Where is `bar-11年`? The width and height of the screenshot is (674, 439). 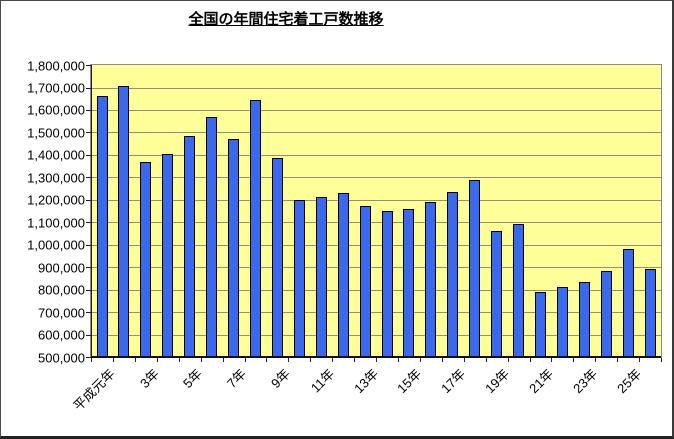
bar-11年 is located at coordinates (321, 276).